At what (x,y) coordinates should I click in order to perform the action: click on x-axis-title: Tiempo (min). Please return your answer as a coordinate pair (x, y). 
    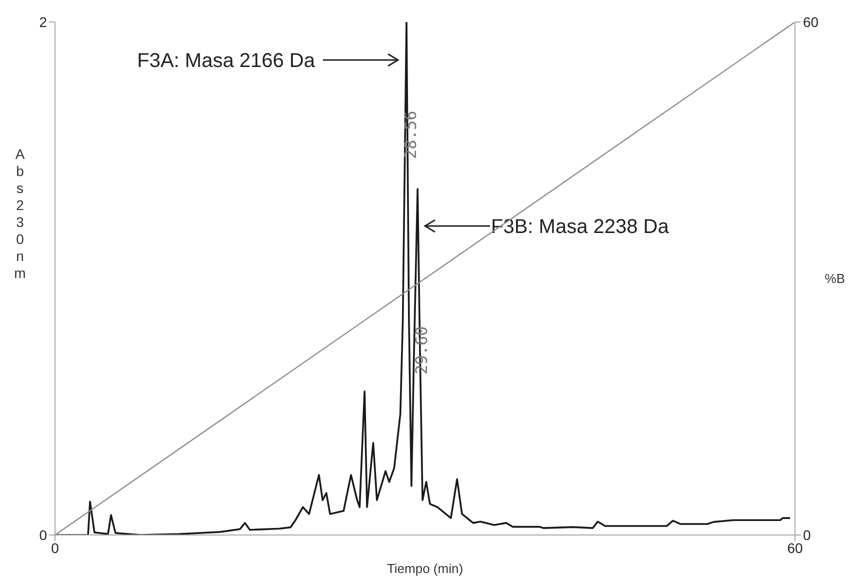
    Looking at the image, I should click on (425, 568).